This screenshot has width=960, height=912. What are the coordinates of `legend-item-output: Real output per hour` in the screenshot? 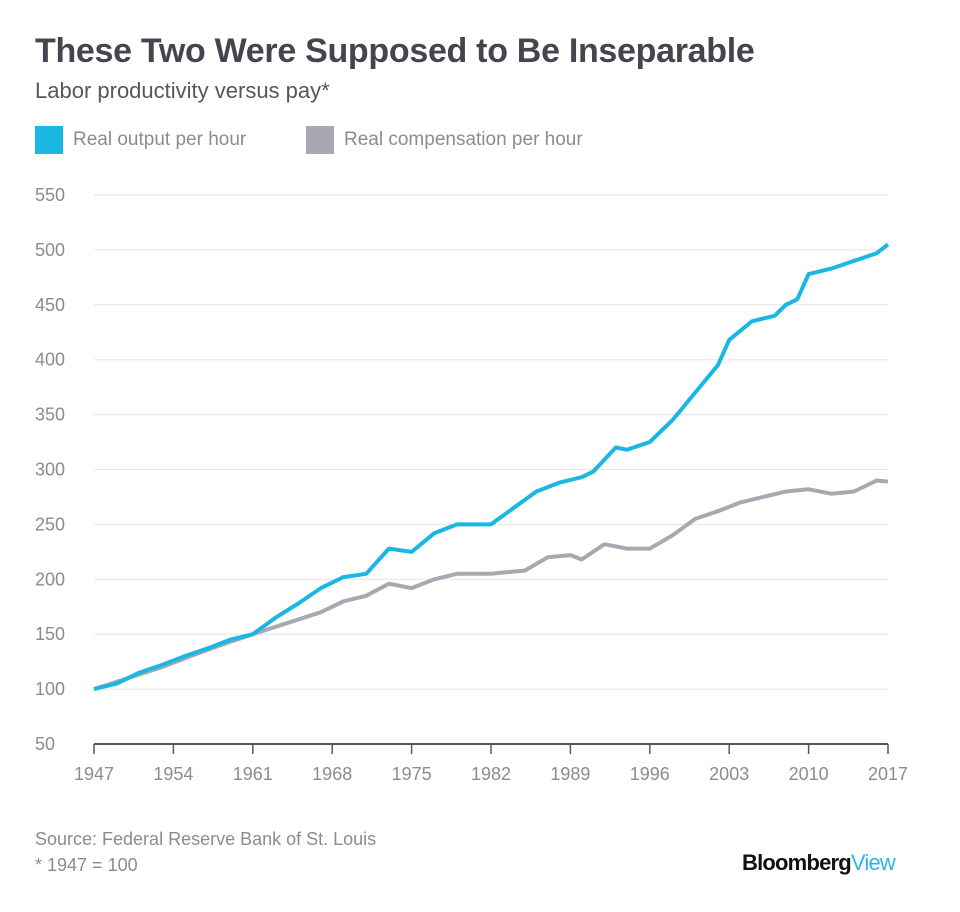 It's located at (140, 140).